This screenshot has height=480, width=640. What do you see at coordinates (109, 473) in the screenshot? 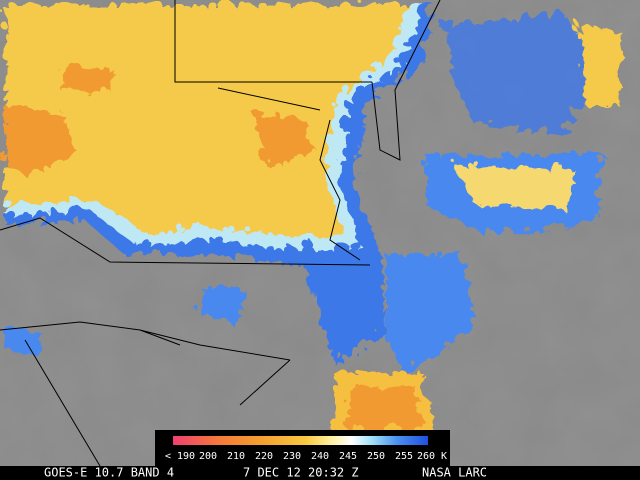
I see `satellite-label: GOES-E 10.7 BAND 4` at bounding box center [109, 473].